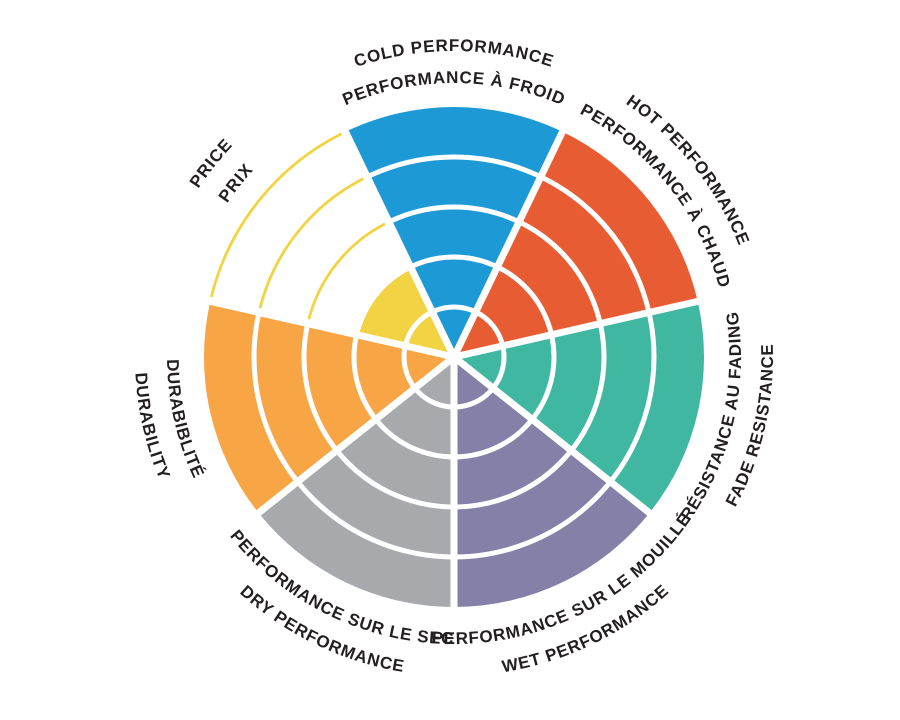  I want to click on outline-ring-5-price, so click(276, 215).